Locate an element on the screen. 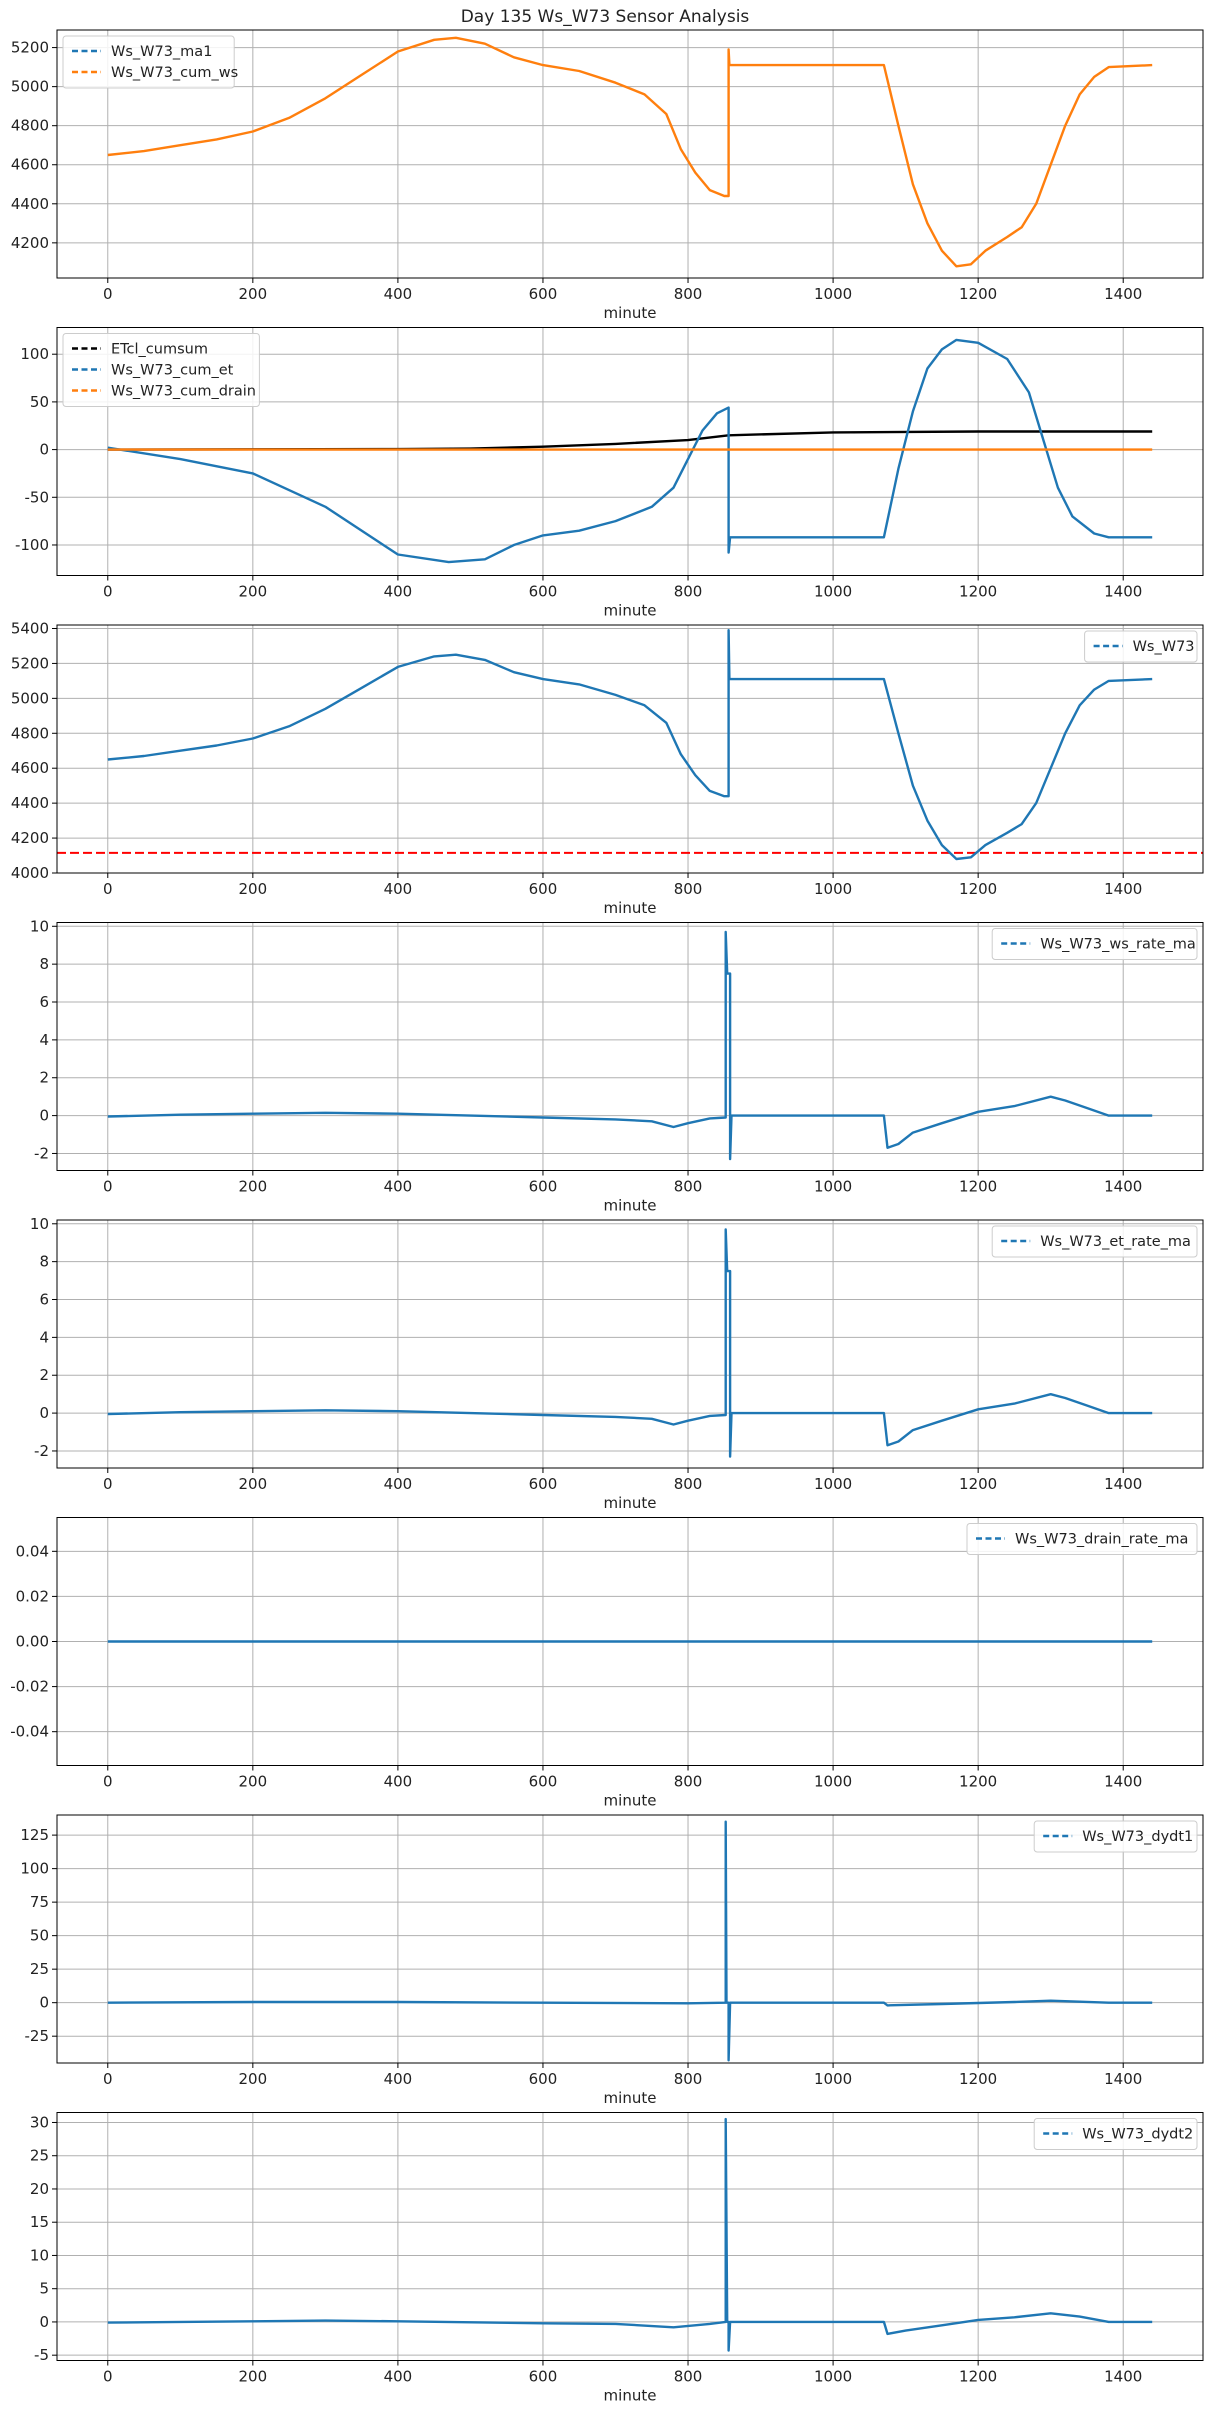 The width and height of the screenshot is (1211, 2411). y-tick-label: 4000 is located at coordinates (30, 873).